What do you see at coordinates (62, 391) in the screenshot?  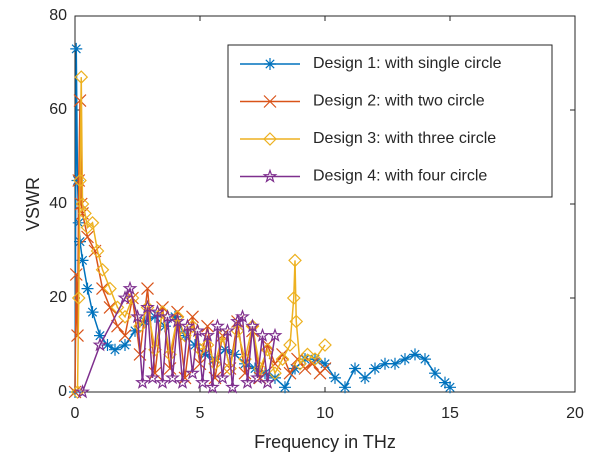 I see `y-tick-label: 0` at bounding box center [62, 391].